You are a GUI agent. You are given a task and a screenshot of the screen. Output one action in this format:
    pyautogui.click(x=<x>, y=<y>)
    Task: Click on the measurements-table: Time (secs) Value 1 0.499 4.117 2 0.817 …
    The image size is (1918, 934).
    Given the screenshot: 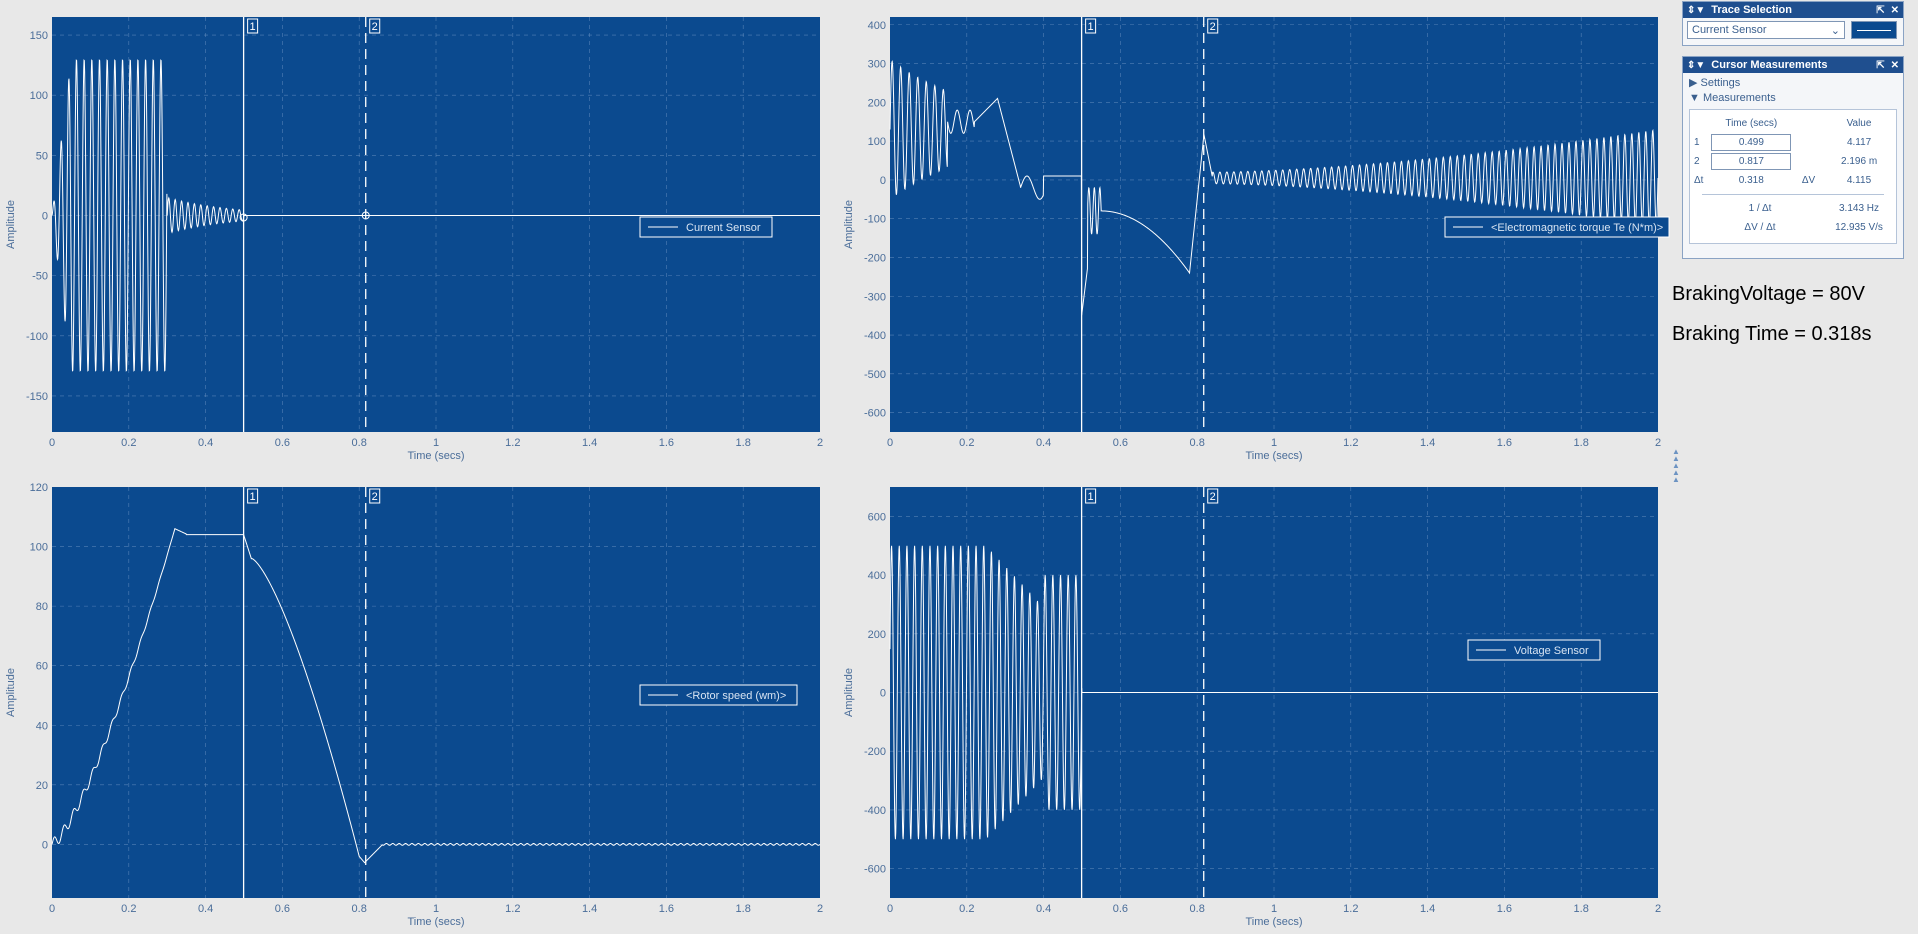 What is the action you would take?
    pyautogui.click(x=1793, y=176)
    